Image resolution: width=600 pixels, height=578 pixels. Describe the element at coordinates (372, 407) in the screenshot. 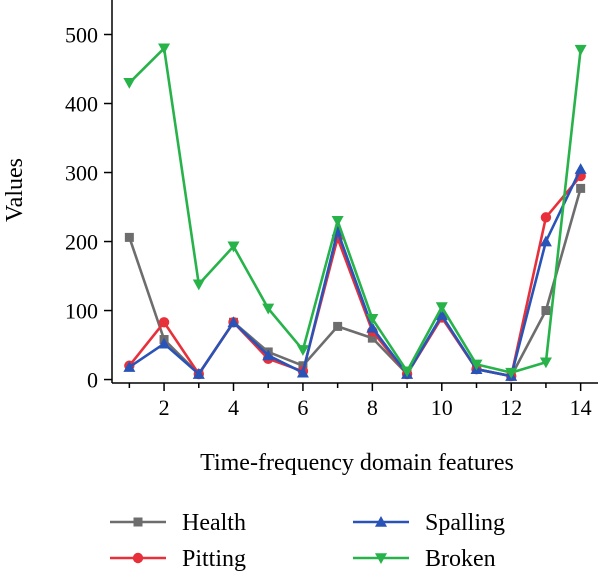

I see `x-tick-label: 8` at that location.